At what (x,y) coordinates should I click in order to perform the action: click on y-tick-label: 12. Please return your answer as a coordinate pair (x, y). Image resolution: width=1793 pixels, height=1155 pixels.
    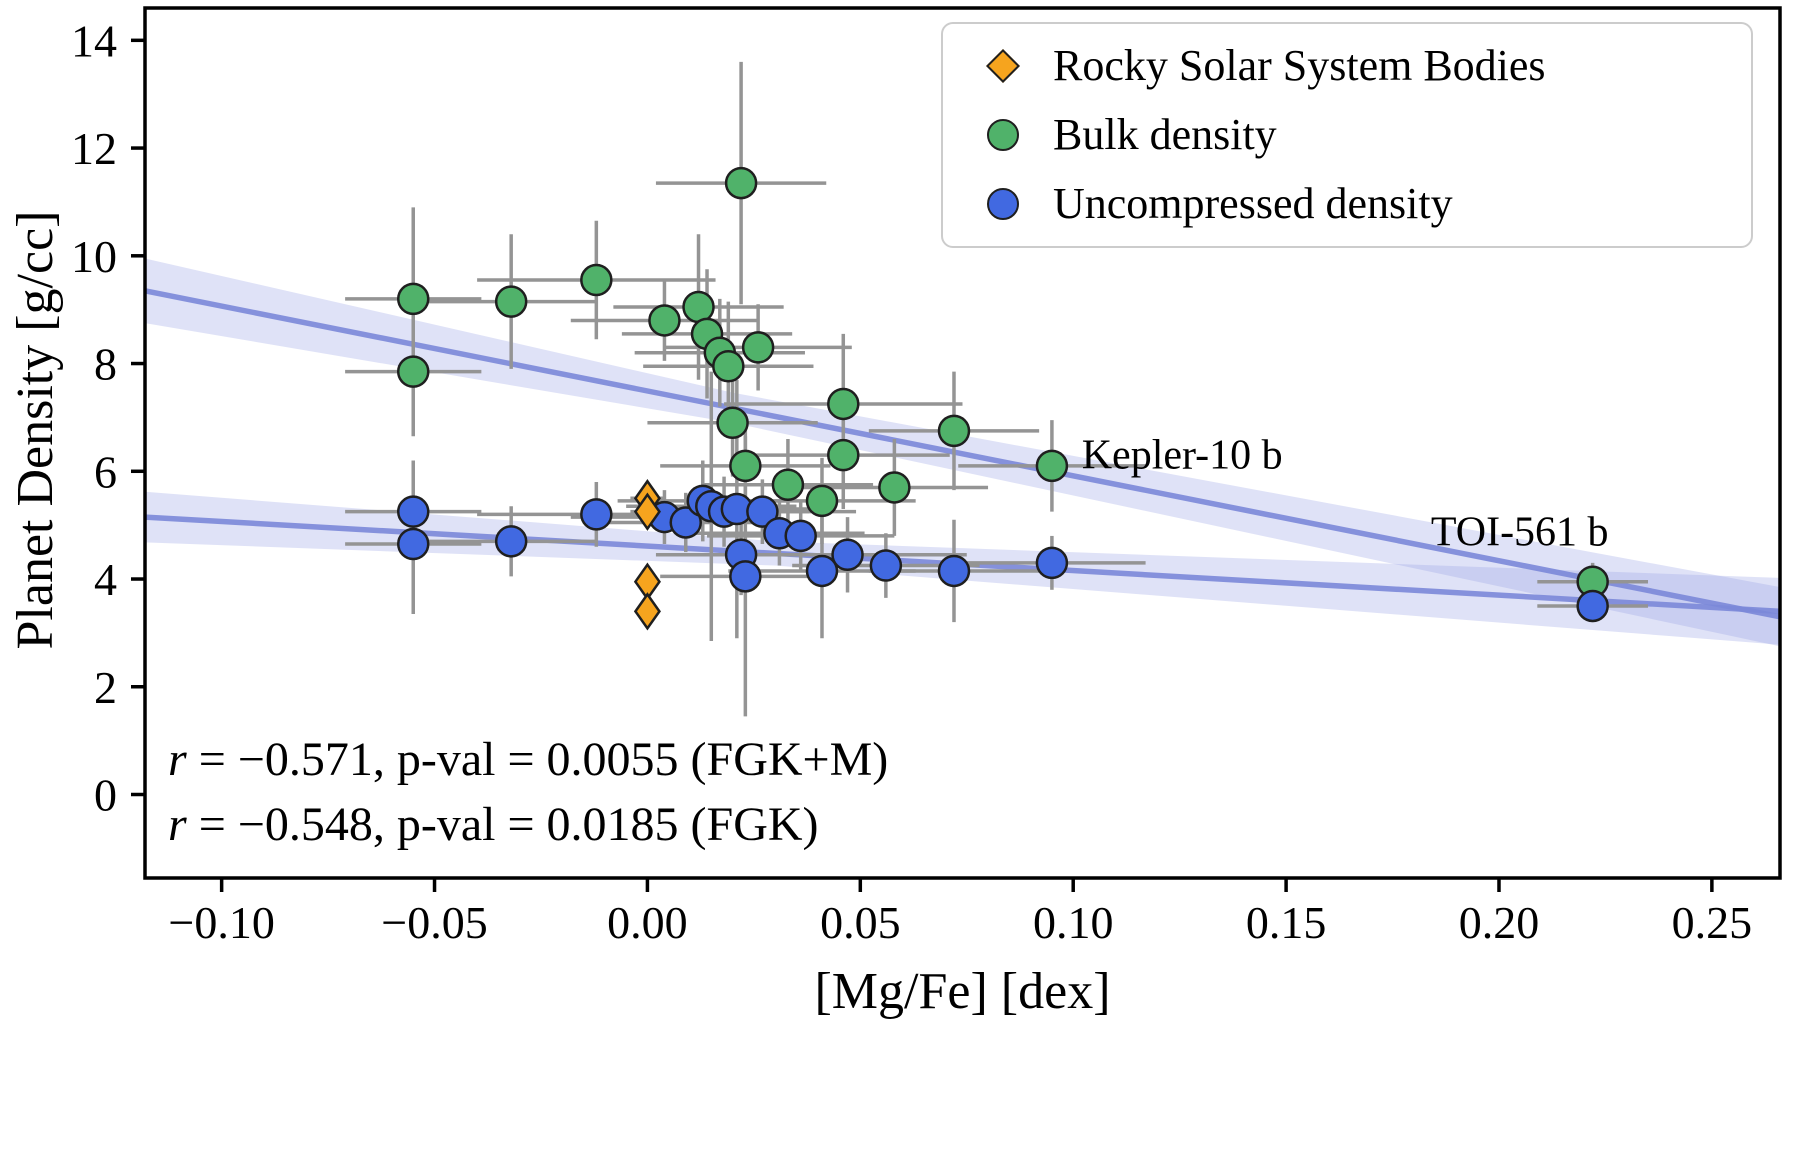
    Looking at the image, I should click on (94, 148).